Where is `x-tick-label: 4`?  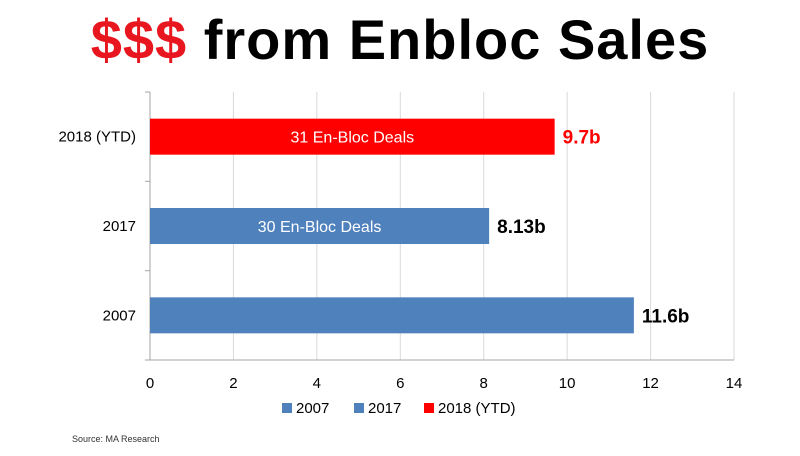
x-tick-label: 4 is located at coordinates (317, 383).